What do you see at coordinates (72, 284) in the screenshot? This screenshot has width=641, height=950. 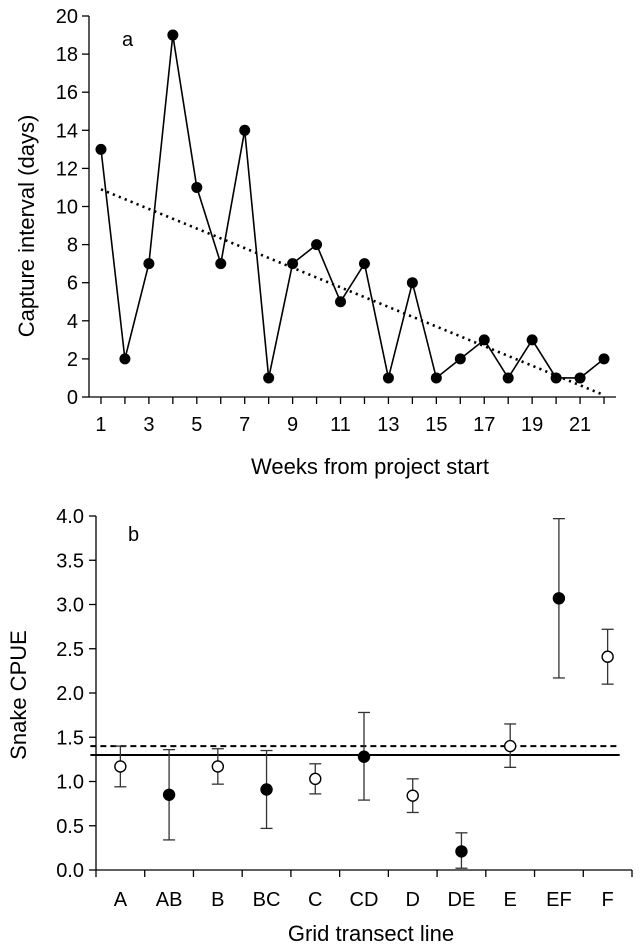 I see `panel-a-y-tick-label: 6` at bounding box center [72, 284].